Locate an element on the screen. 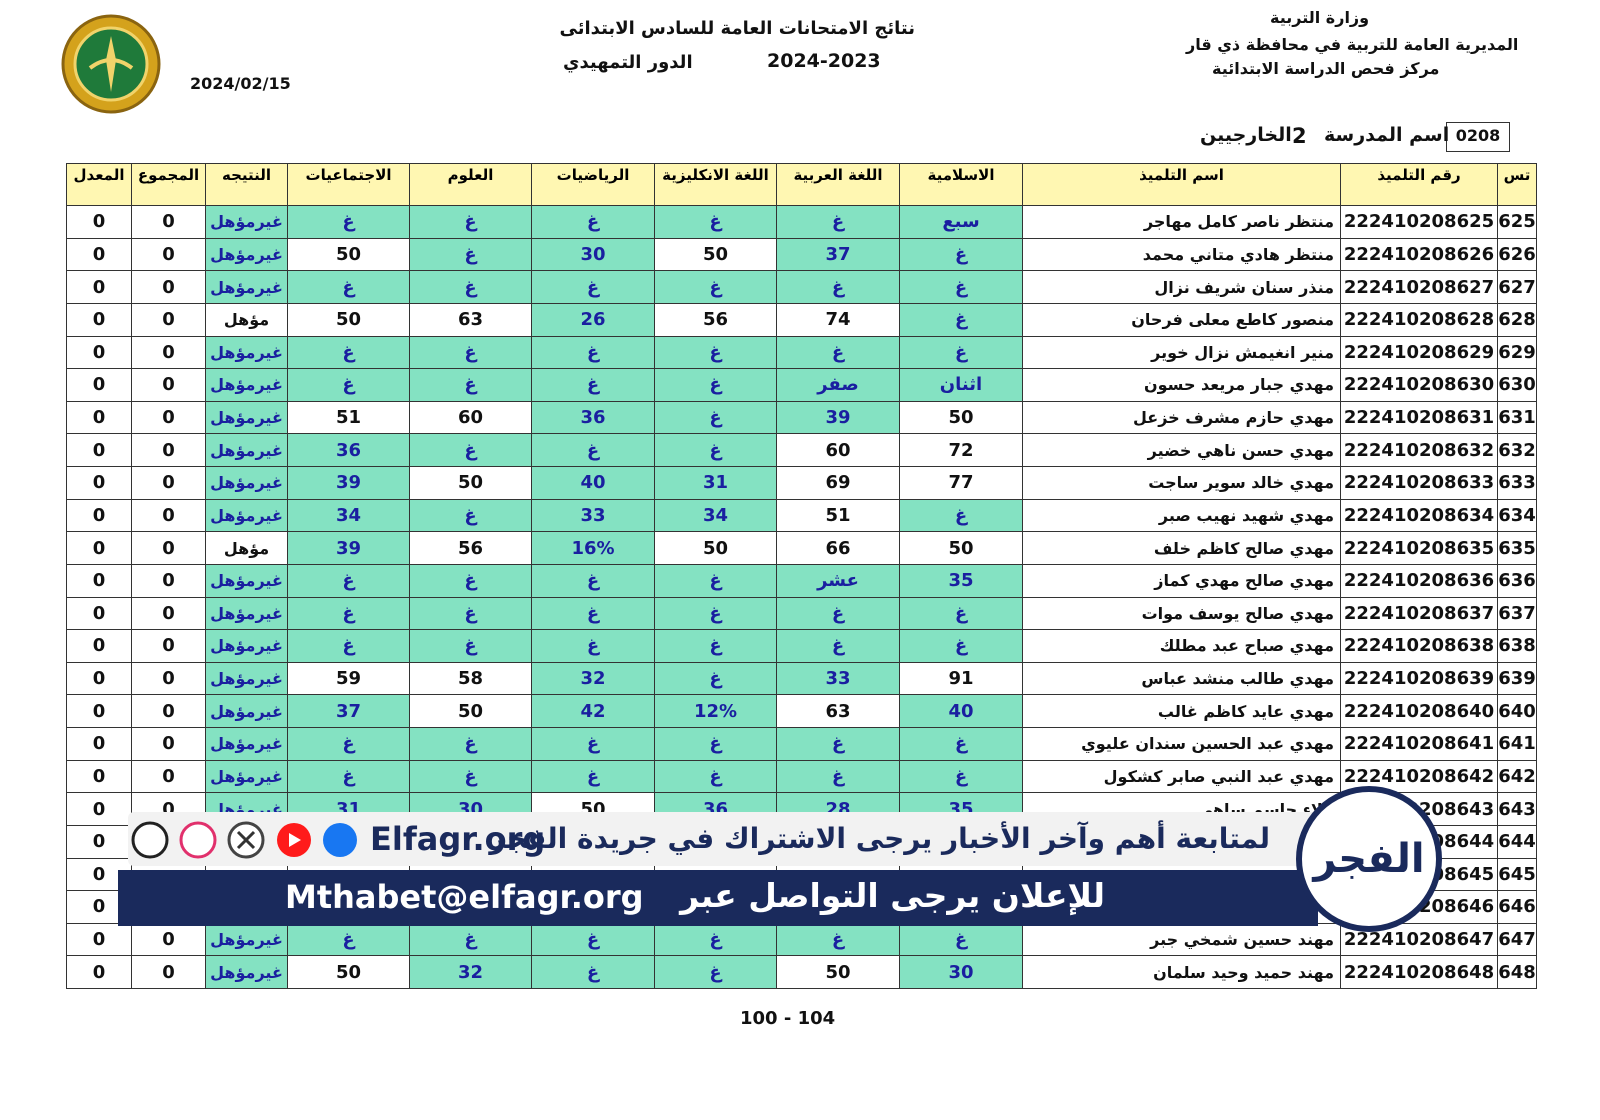 The width and height of the screenshot is (1600, 1120). center: مركز فحص الدراسة الابتدائية is located at coordinates (1326, 68).